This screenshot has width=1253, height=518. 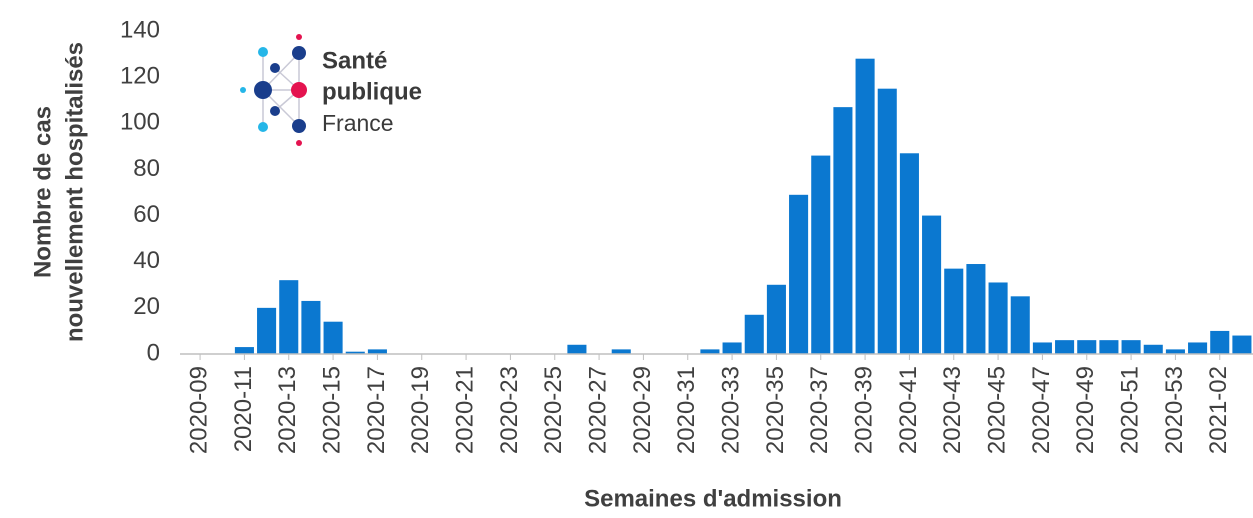 What do you see at coordinates (420, 410) in the screenshot?
I see `x-tick-label: 2020-19` at bounding box center [420, 410].